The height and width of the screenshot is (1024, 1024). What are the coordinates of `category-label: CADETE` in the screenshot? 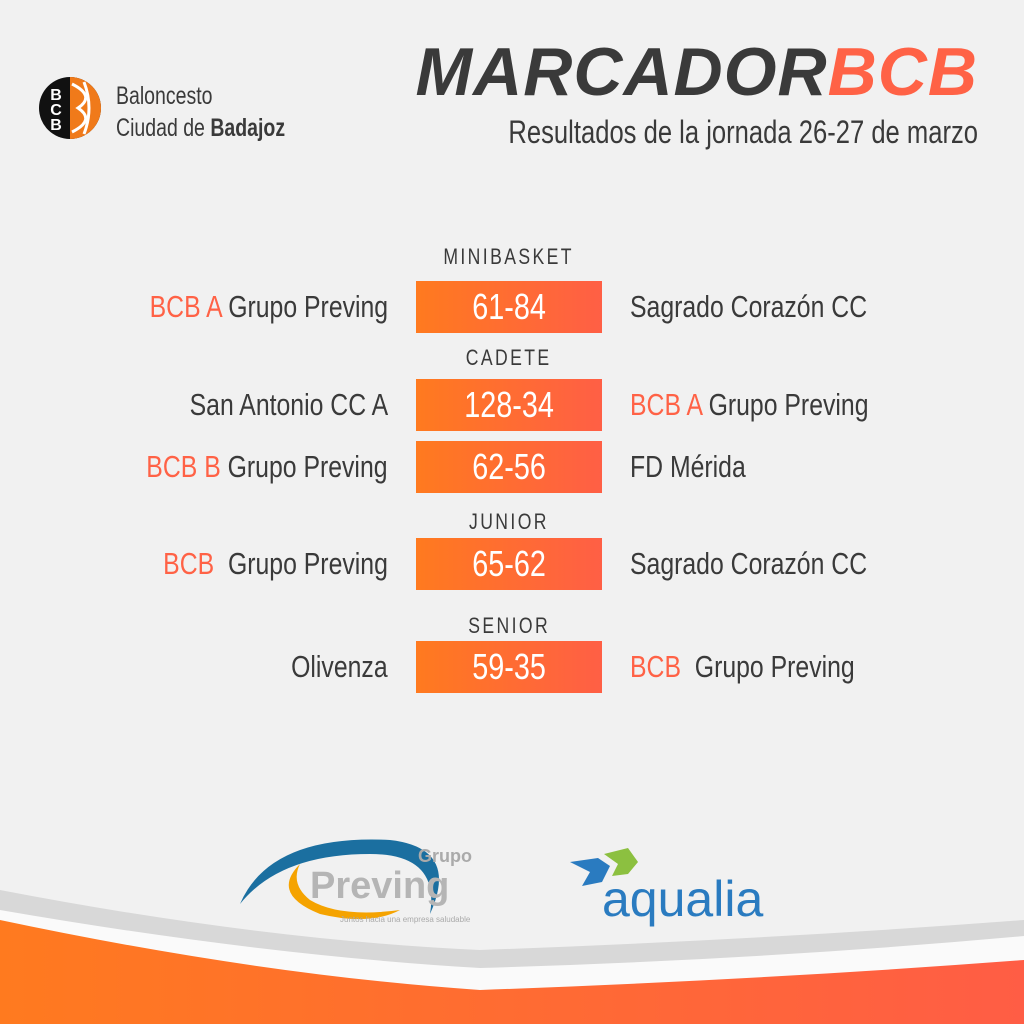 It's located at (509, 357).